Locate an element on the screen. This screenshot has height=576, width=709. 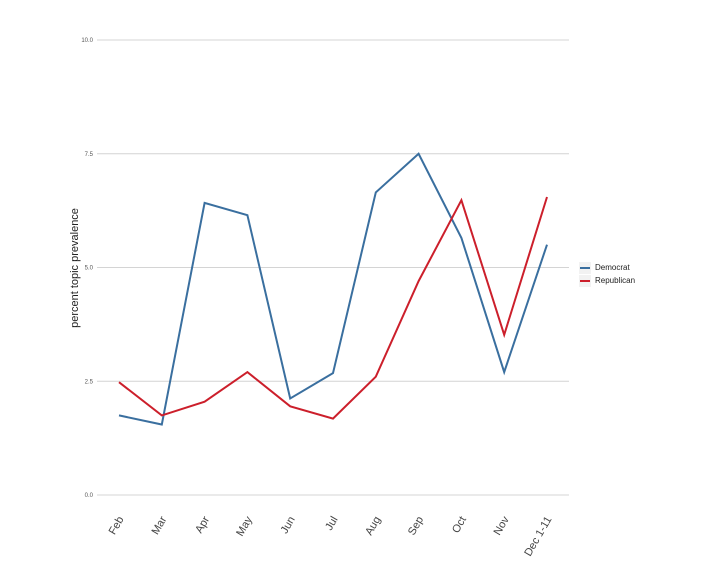
x-tick-label: Sep is located at coordinates (416, 526).